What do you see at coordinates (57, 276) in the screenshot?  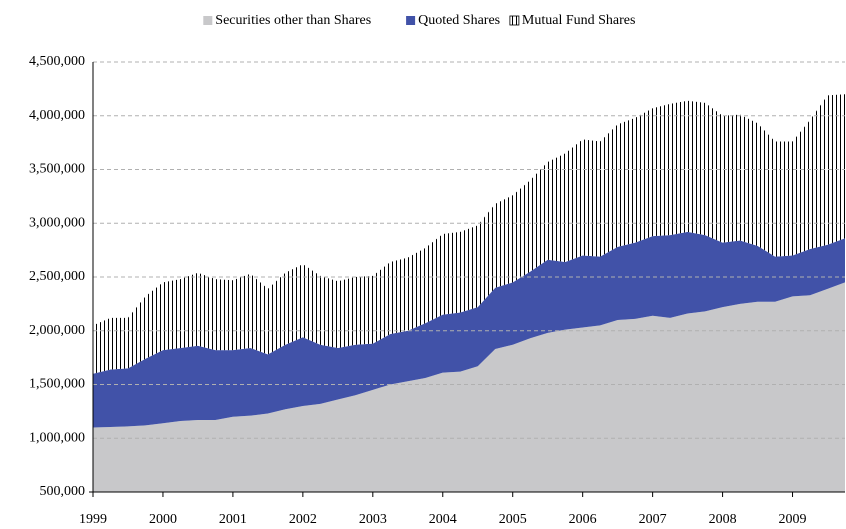 I see `y-tick-label: 2,500,000` at bounding box center [57, 276].